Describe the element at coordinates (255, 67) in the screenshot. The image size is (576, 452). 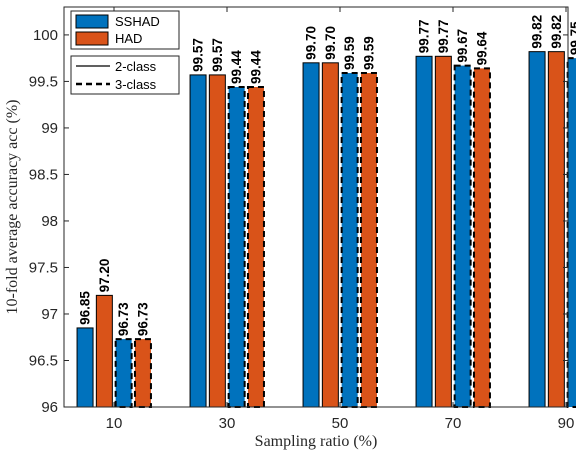
I see `data-label-had-3-class-30: 99.44` at that location.